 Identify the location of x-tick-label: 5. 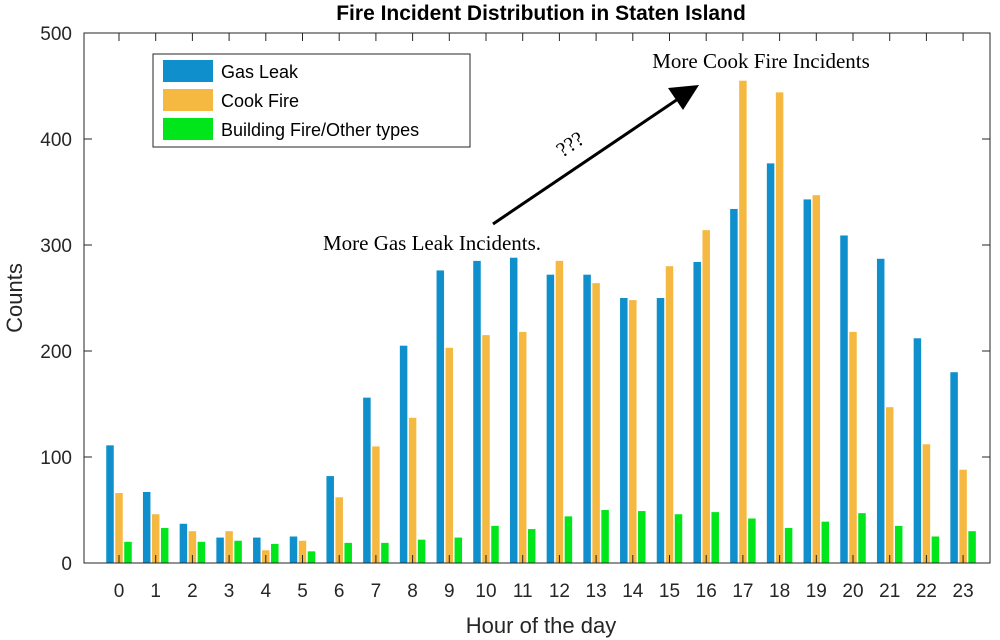
(302, 591).